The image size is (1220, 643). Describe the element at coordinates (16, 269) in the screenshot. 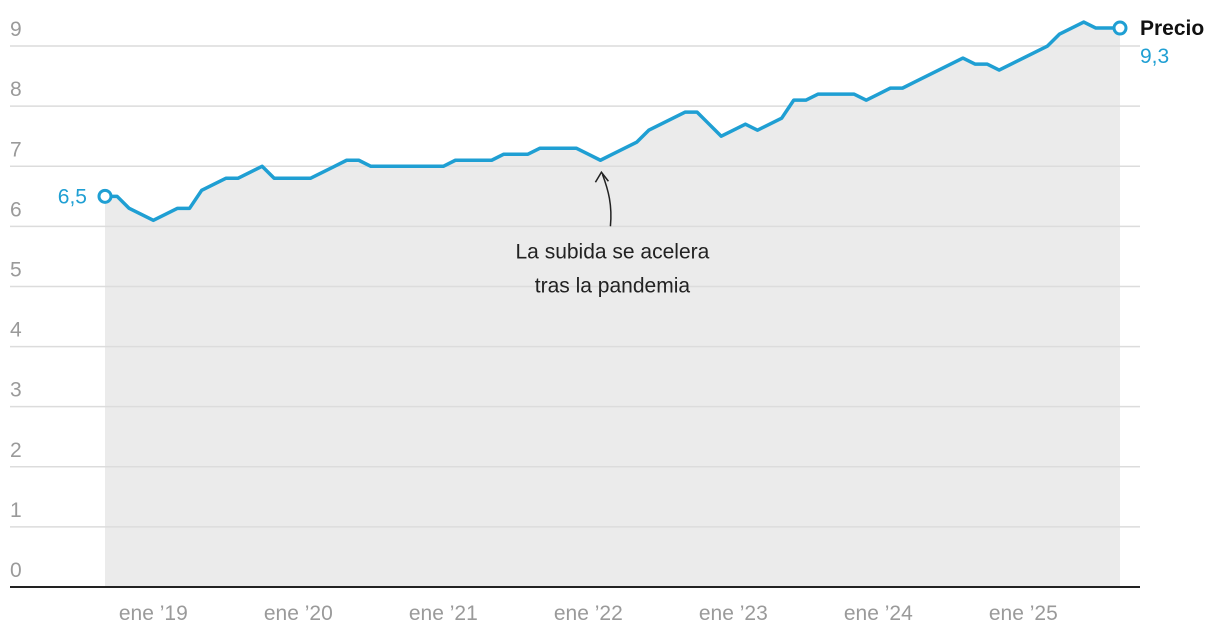

I see `y-tick-label: 5` at that location.